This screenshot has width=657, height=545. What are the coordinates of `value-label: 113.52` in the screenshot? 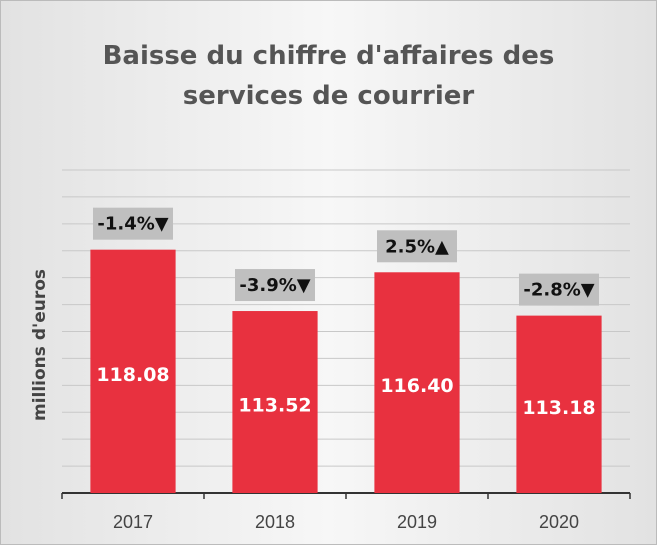 It's located at (274, 406).